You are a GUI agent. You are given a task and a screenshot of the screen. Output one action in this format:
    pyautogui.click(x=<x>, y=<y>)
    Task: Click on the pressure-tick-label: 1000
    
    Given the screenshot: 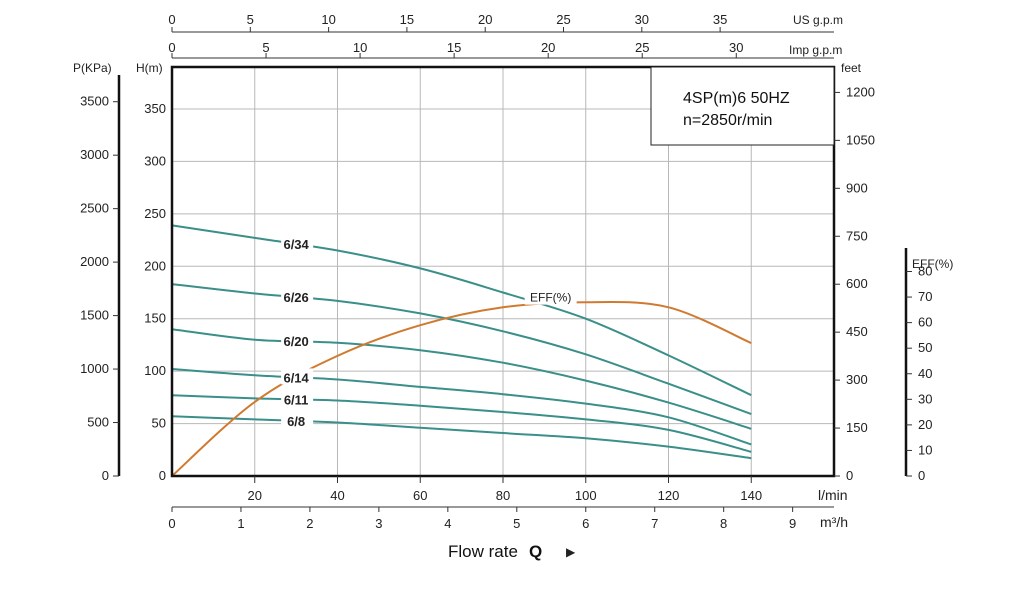 What is the action you would take?
    pyautogui.click(x=94, y=368)
    